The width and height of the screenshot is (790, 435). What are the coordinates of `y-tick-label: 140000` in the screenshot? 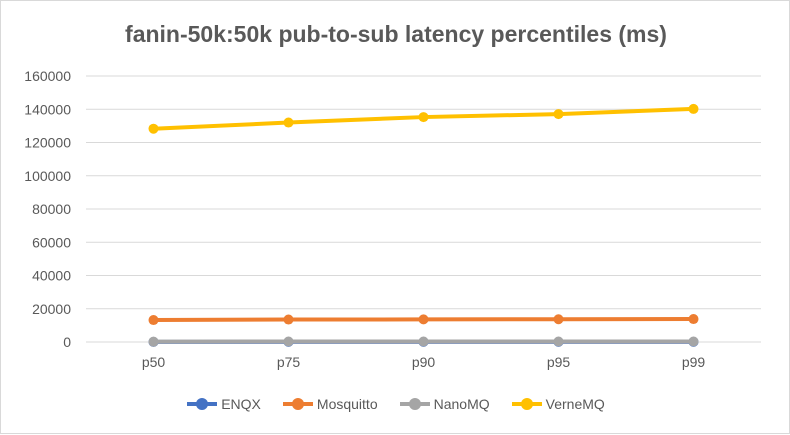 It's located at (47, 109).